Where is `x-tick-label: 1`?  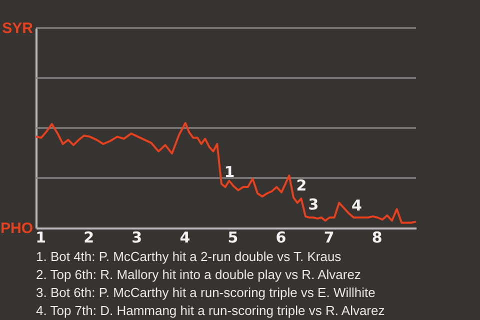
x-tick-label: 1 is located at coordinates (41, 237).